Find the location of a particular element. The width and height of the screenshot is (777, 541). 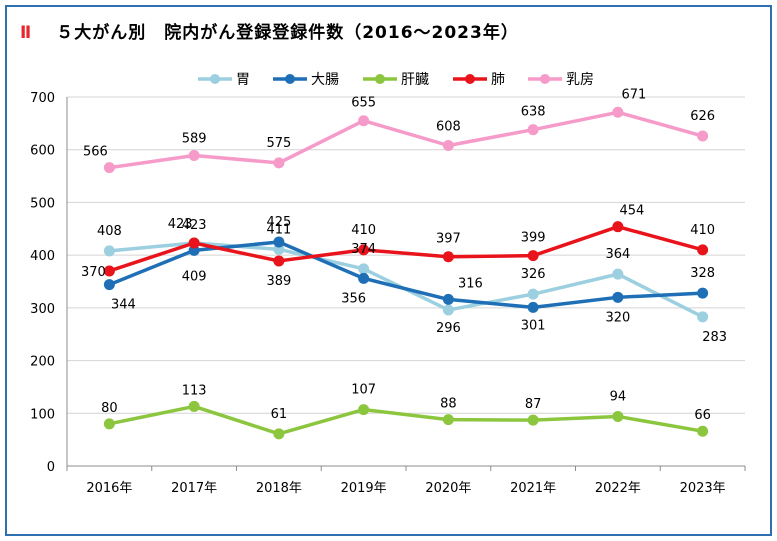

legend-label: 大腸 is located at coordinates (325, 80).